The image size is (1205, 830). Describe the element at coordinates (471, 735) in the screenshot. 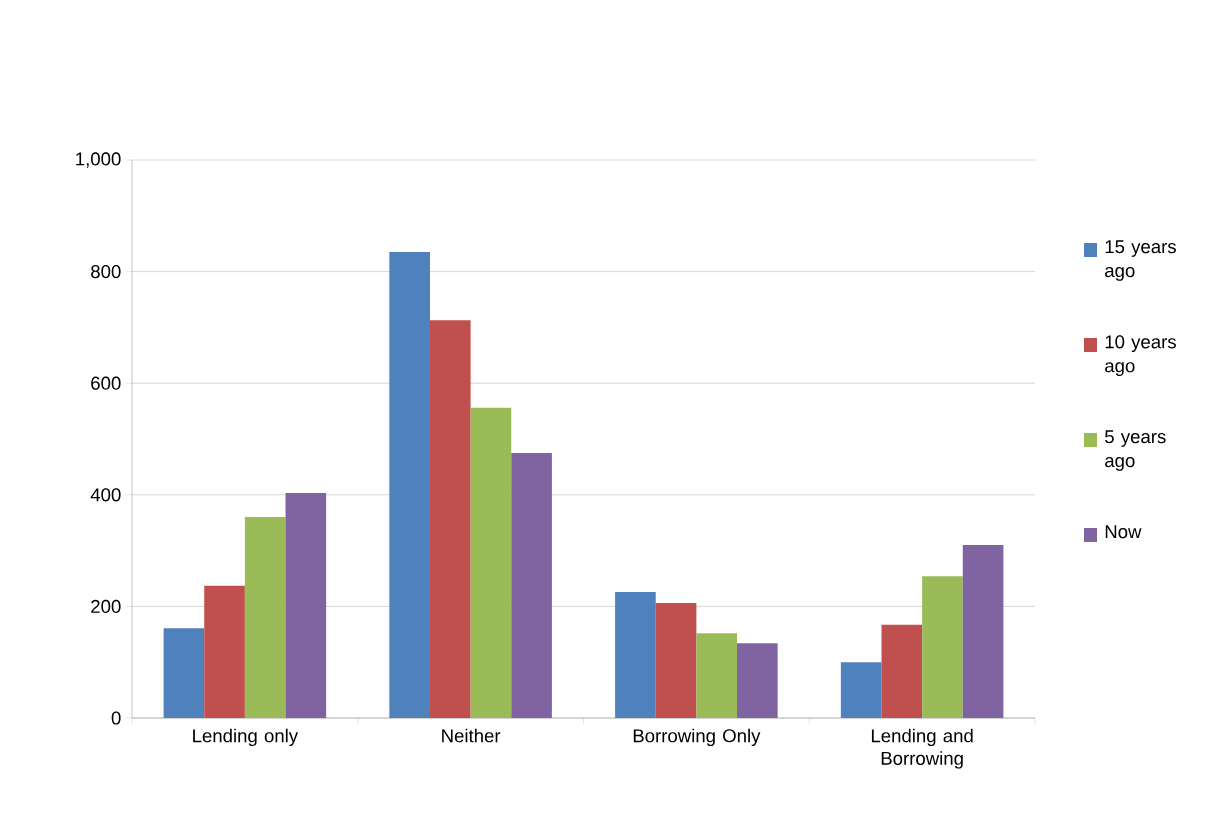

I see `x-tick-label: Neither` at that location.